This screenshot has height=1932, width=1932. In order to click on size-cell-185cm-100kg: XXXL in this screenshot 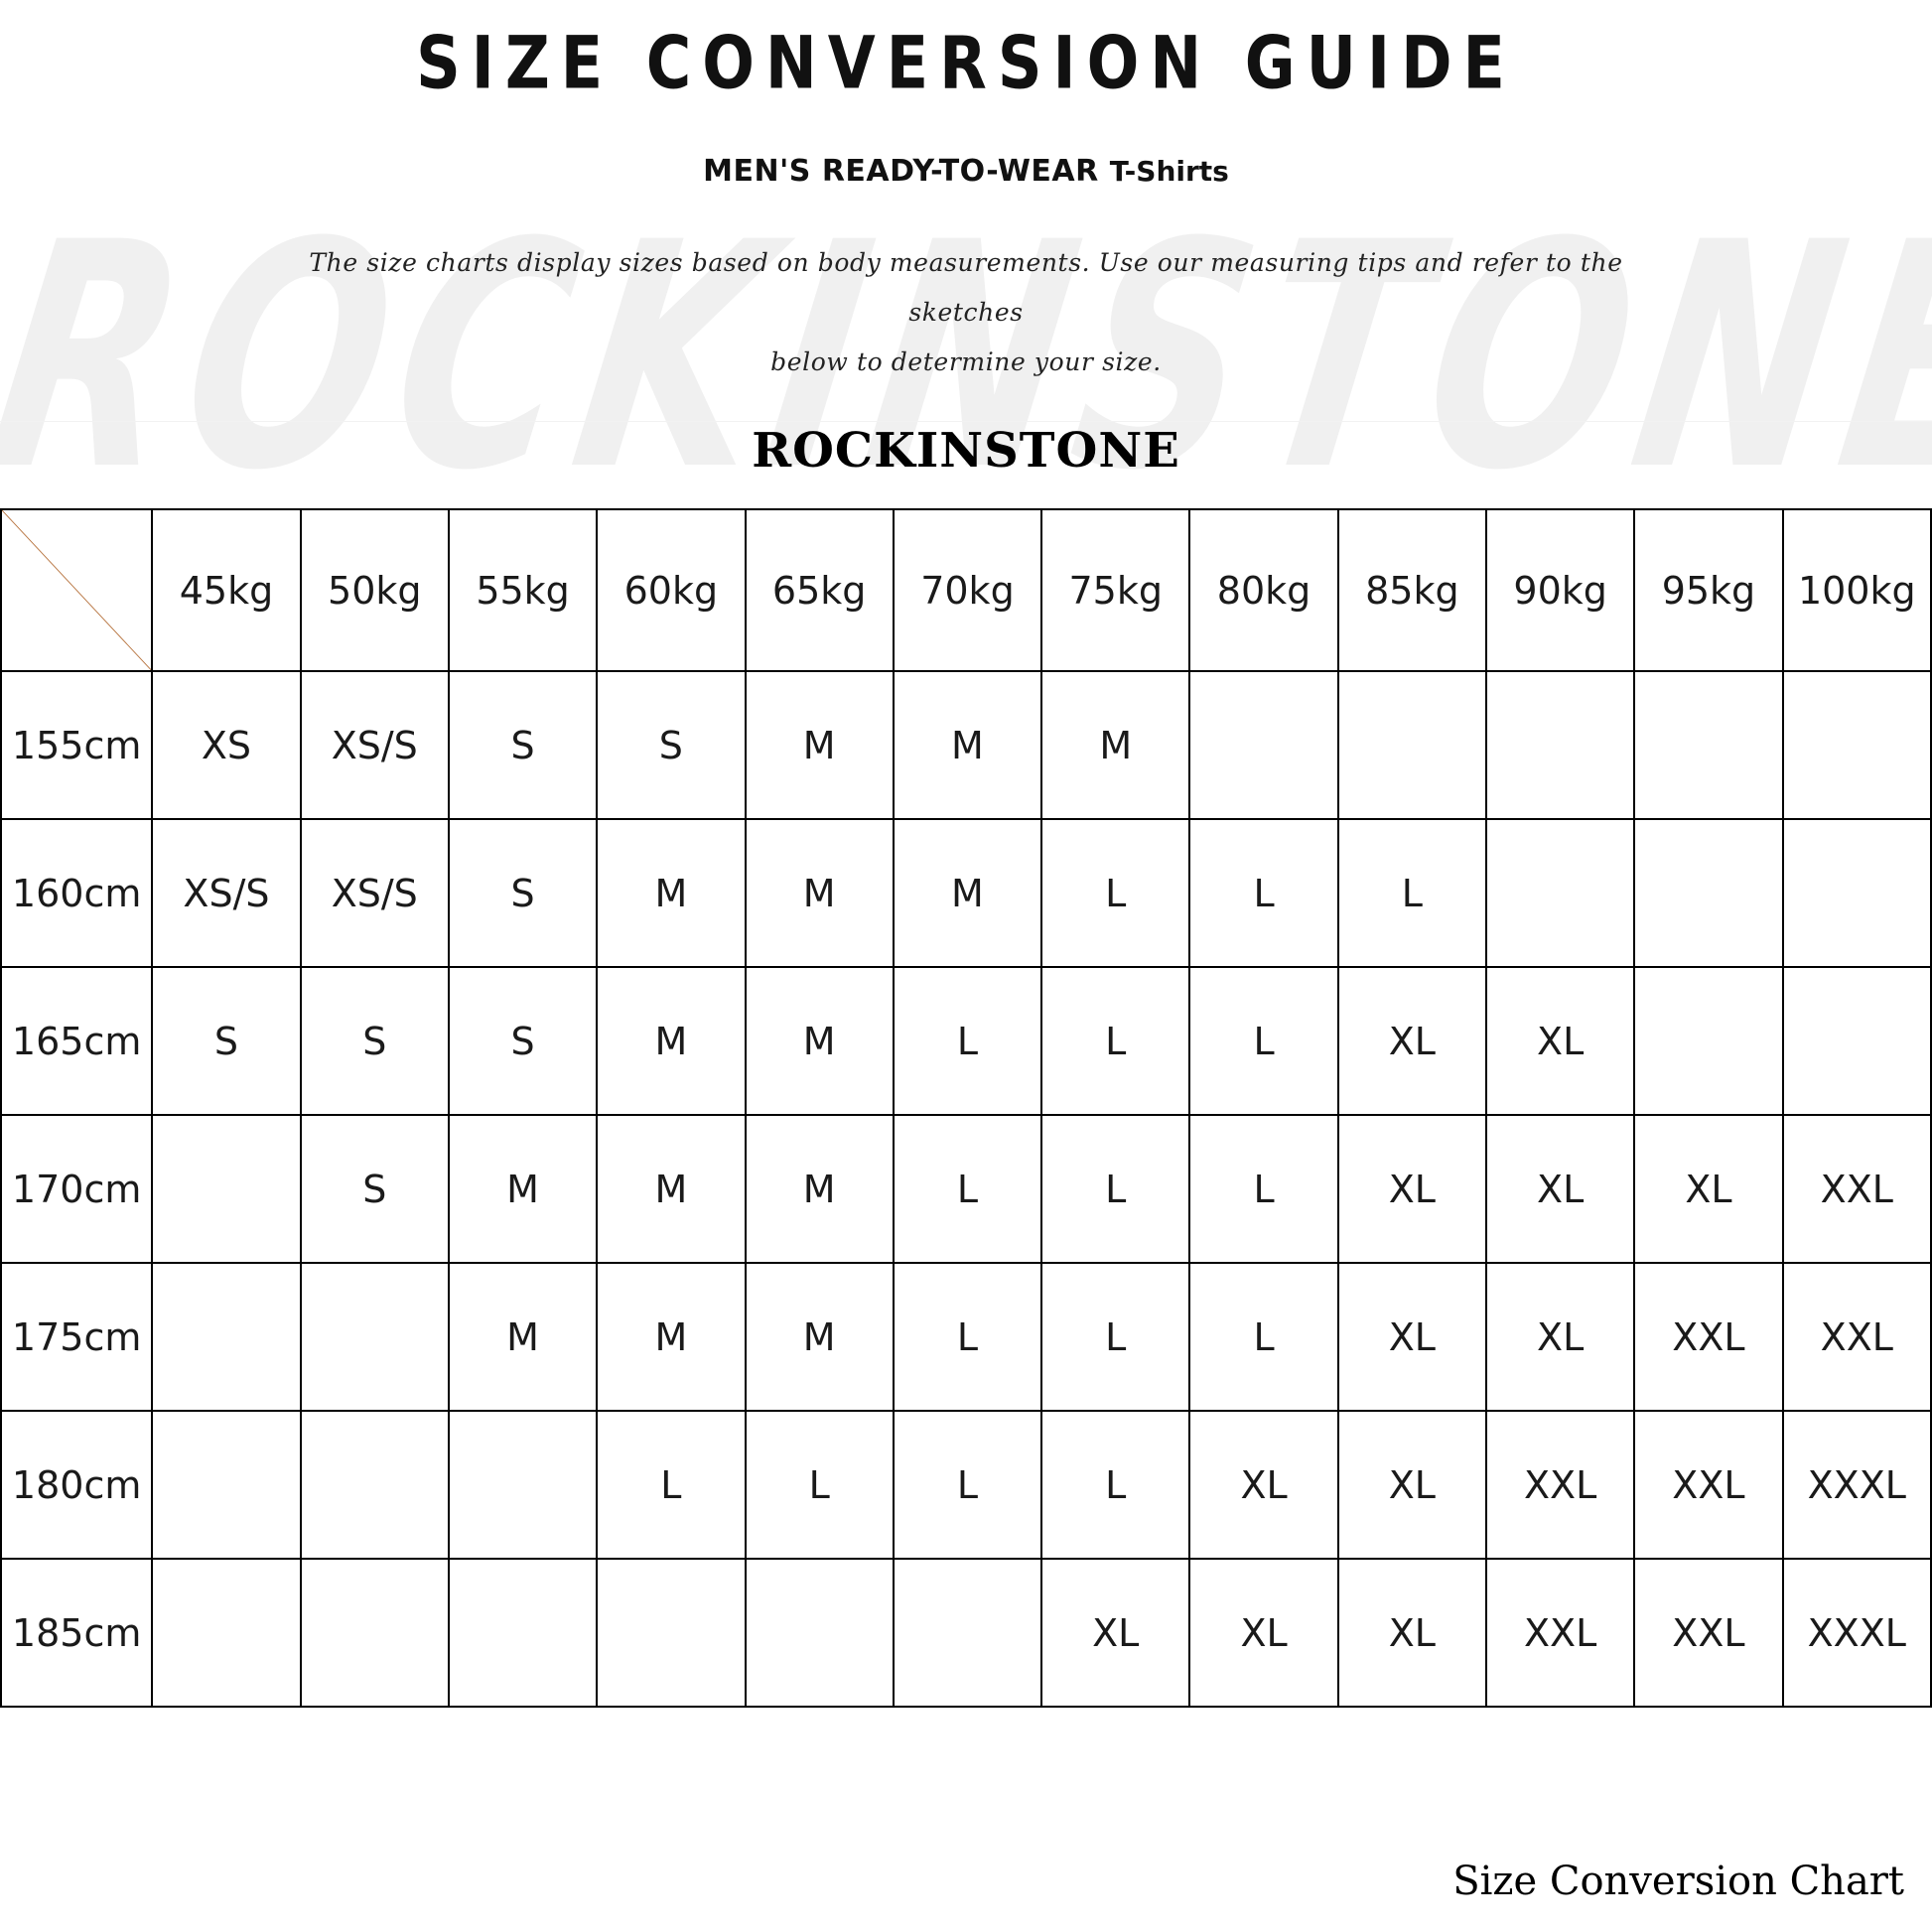, I will do `click(1857, 1633)`.